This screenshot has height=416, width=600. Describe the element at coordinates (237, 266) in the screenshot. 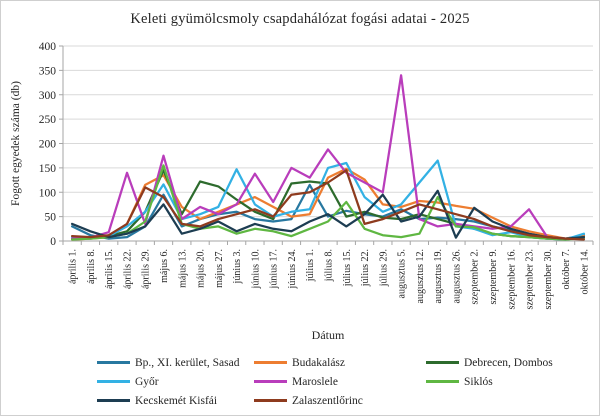

I see `x-tick-label: június 3.` at that location.